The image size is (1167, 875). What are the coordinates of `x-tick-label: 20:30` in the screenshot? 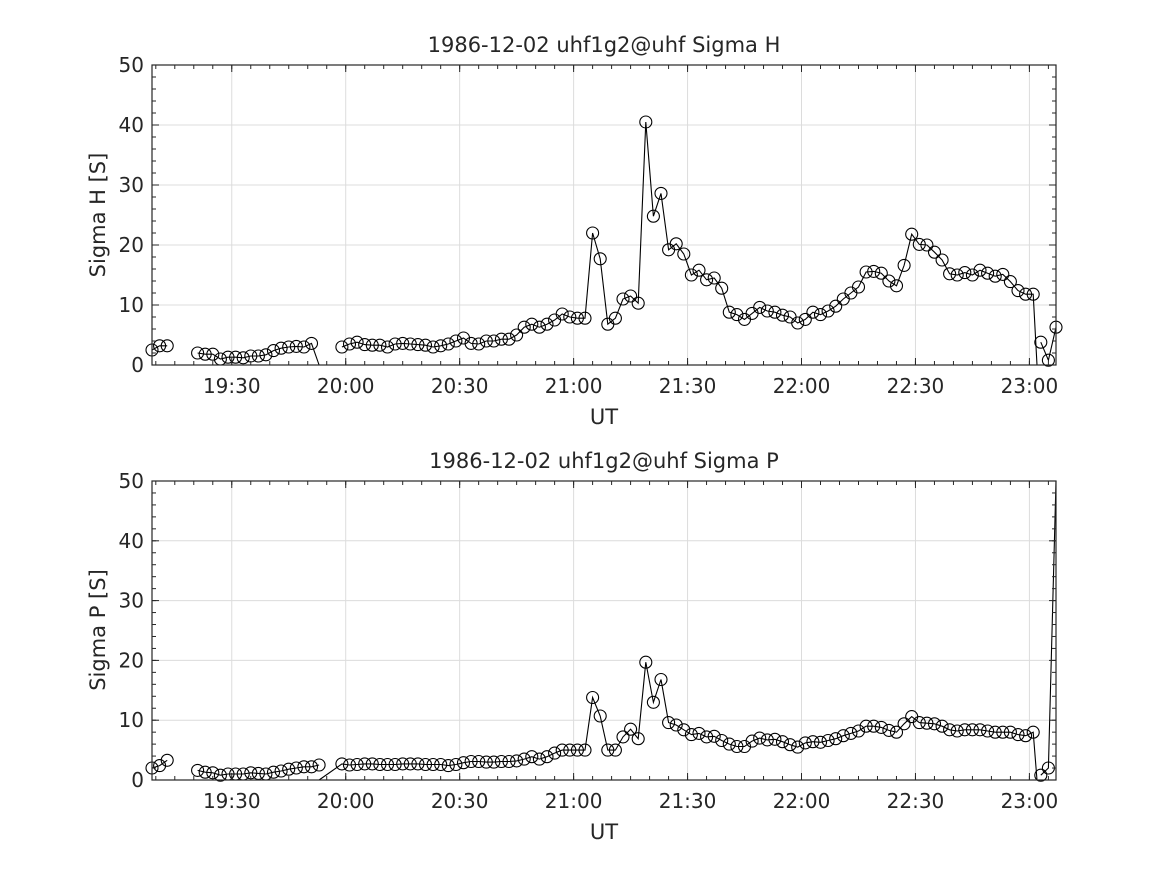 It's located at (460, 386).